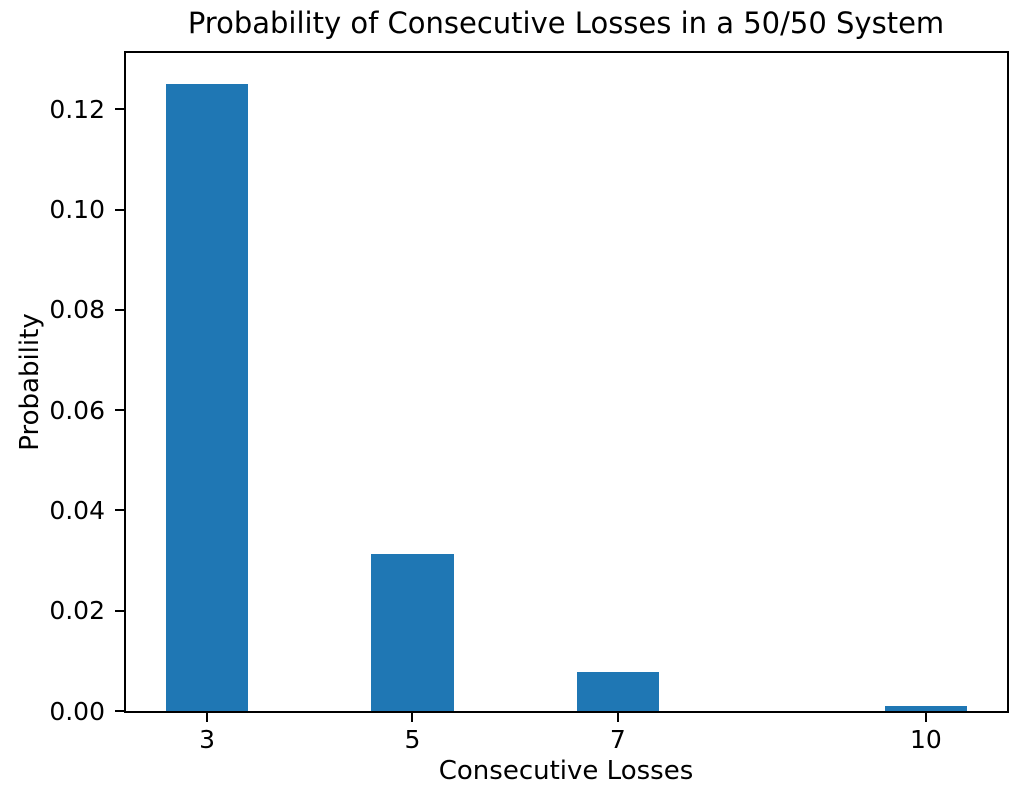 This screenshot has height=807, width=1024. What do you see at coordinates (125, 382) in the screenshot?
I see `left-spine` at bounding box center [125, 382].